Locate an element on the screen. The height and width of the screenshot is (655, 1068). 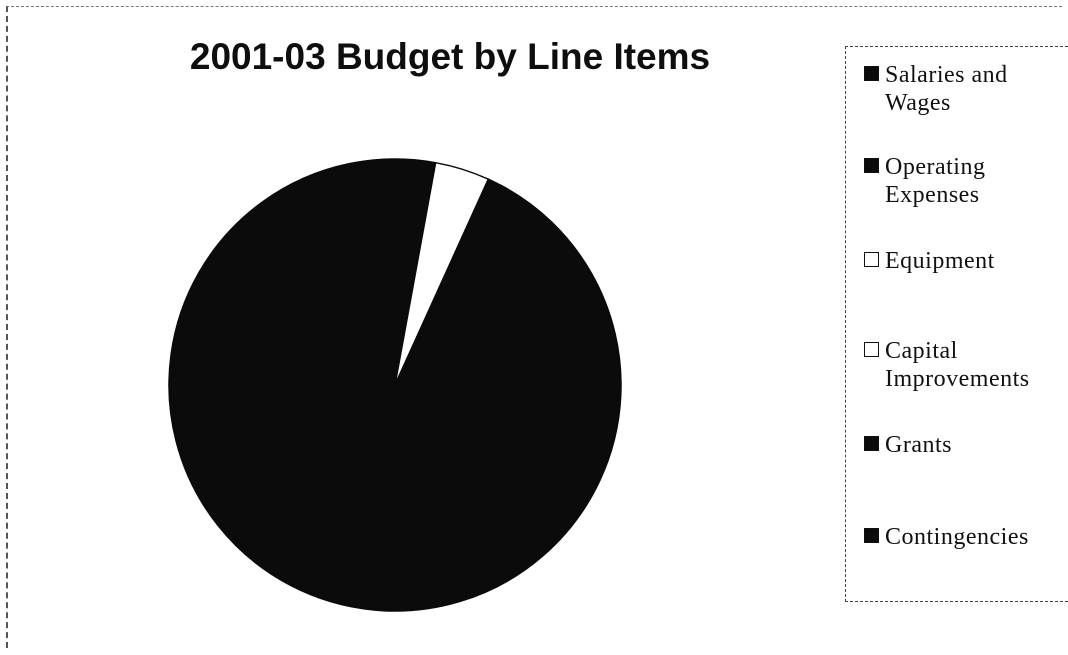
legend-item-contingencies: Contingencies is located at coordinates (962, 537).